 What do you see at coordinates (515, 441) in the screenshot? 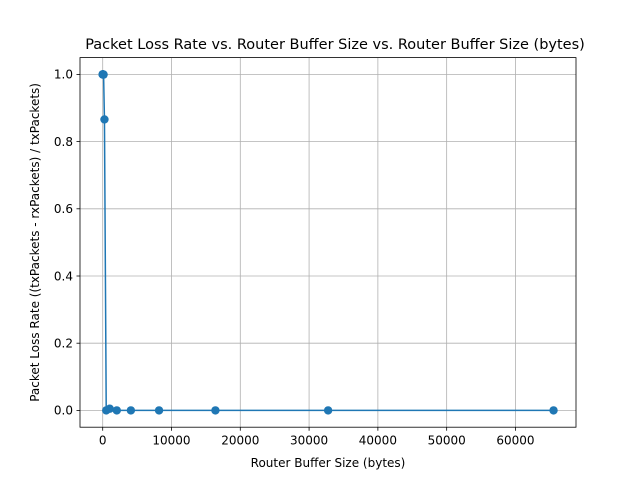
I see `x-tick-label: 60000` at bounding box center [515, 441].